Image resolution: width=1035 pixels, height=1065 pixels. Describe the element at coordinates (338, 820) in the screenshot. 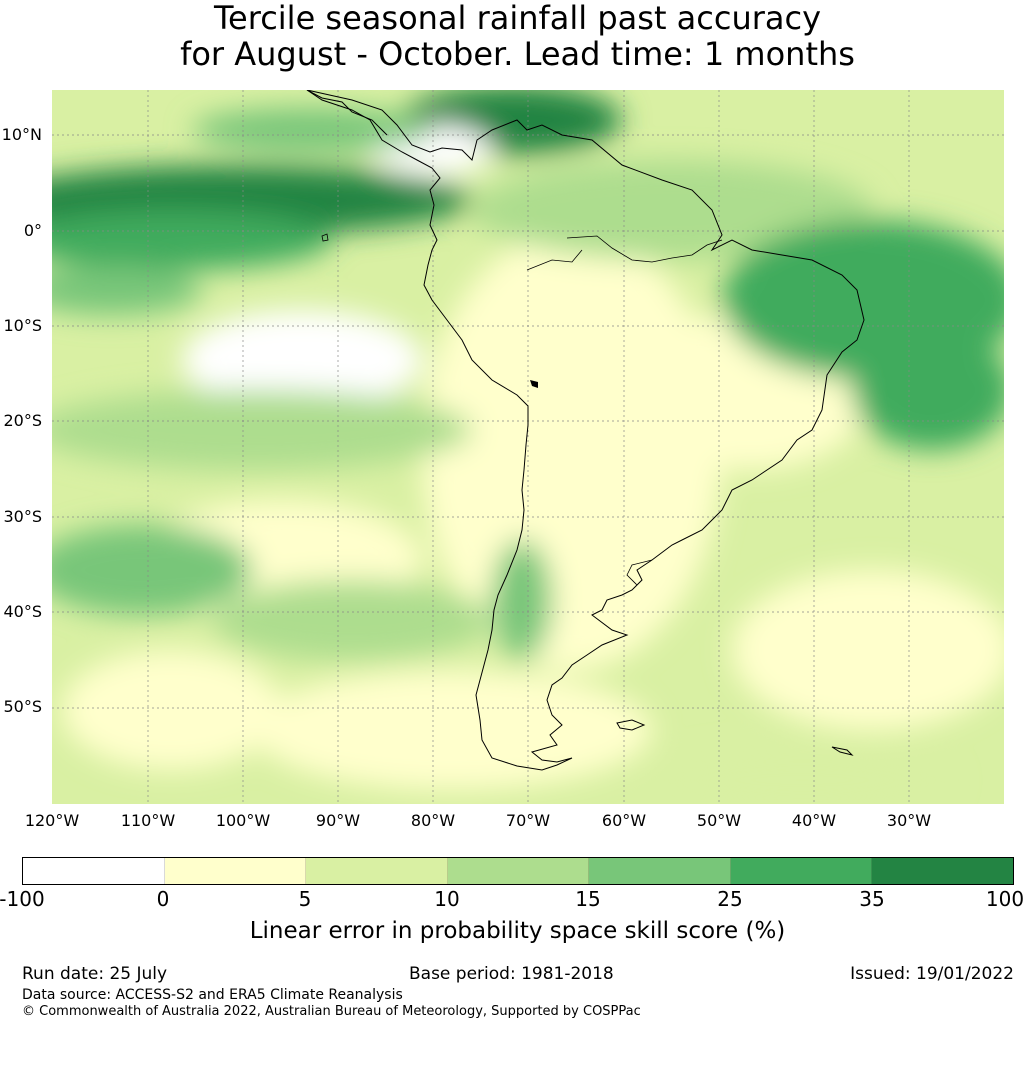

I see `lon-label: 90°W` at that location.